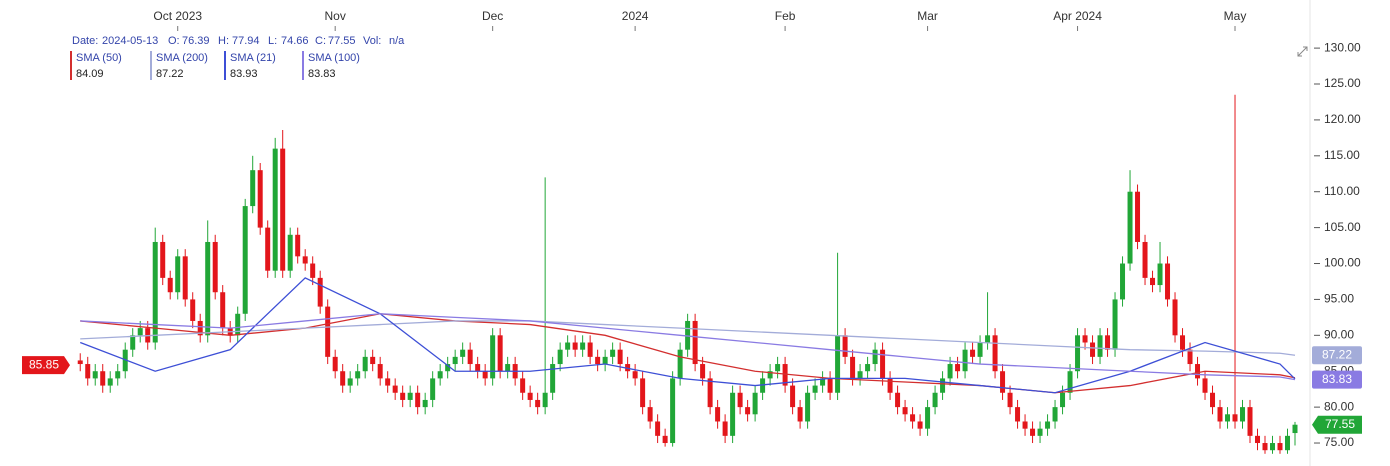  I want to click on price-badge, so click(1337, 379).